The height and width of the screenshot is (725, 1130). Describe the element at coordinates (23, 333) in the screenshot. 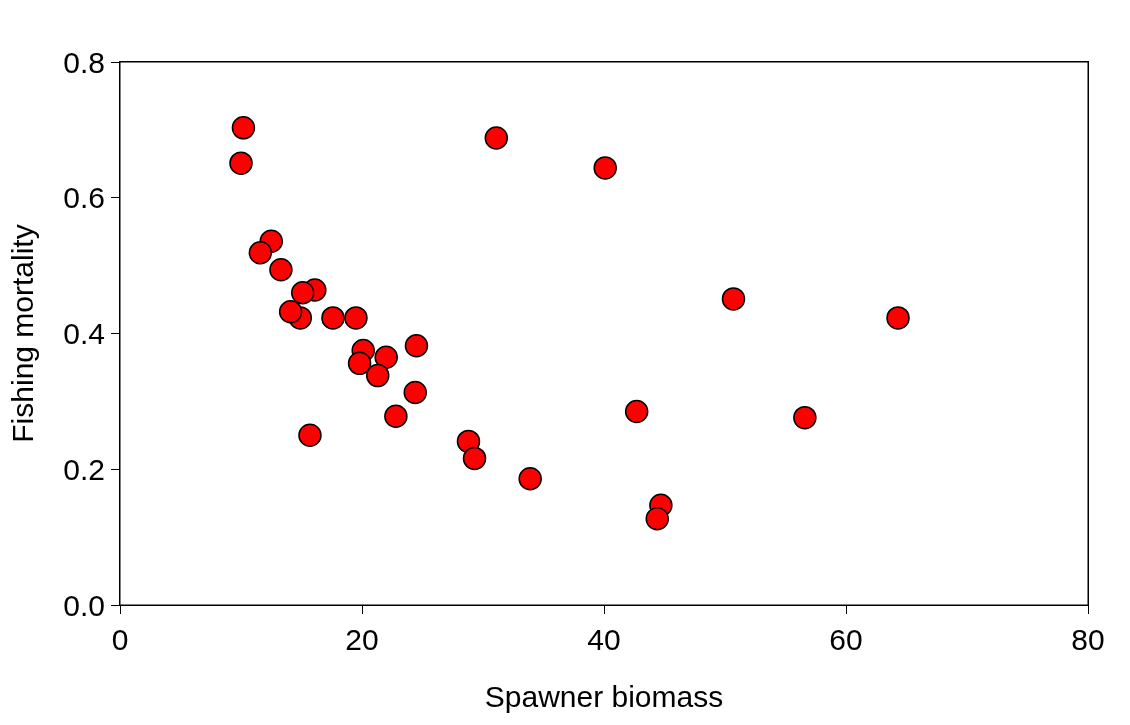

I see `y-axis-title: Fishing mortality` at that location.